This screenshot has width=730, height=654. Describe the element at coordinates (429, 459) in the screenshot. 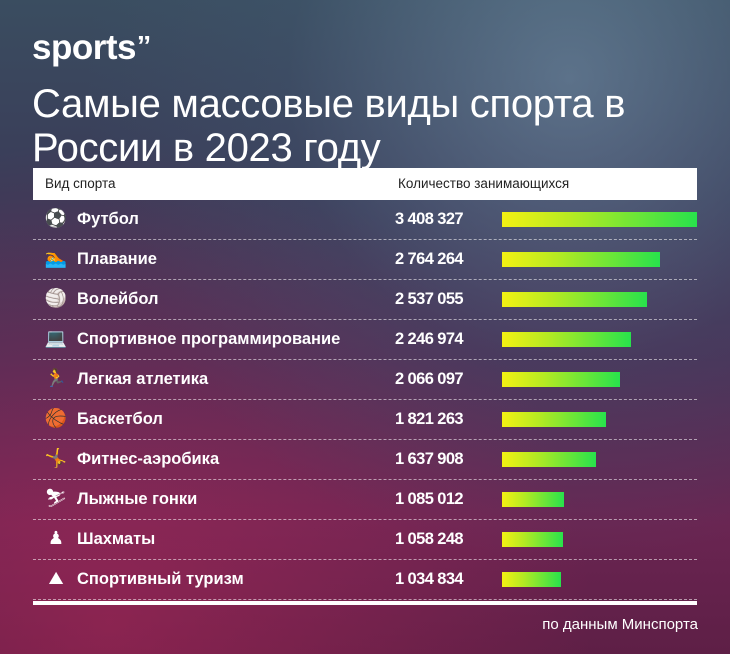

I see `value-label: 1 637 908` at that location.